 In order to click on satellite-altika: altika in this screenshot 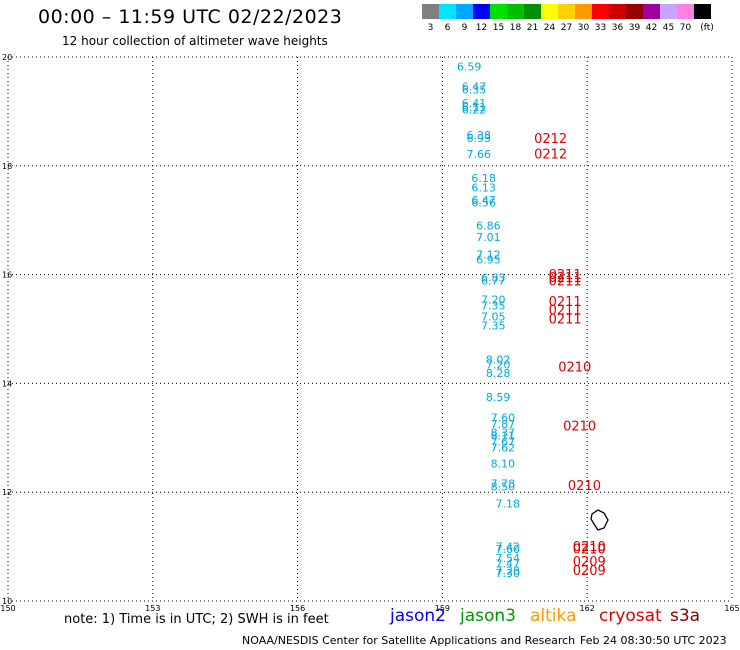, I will do `click(553, 616)`.